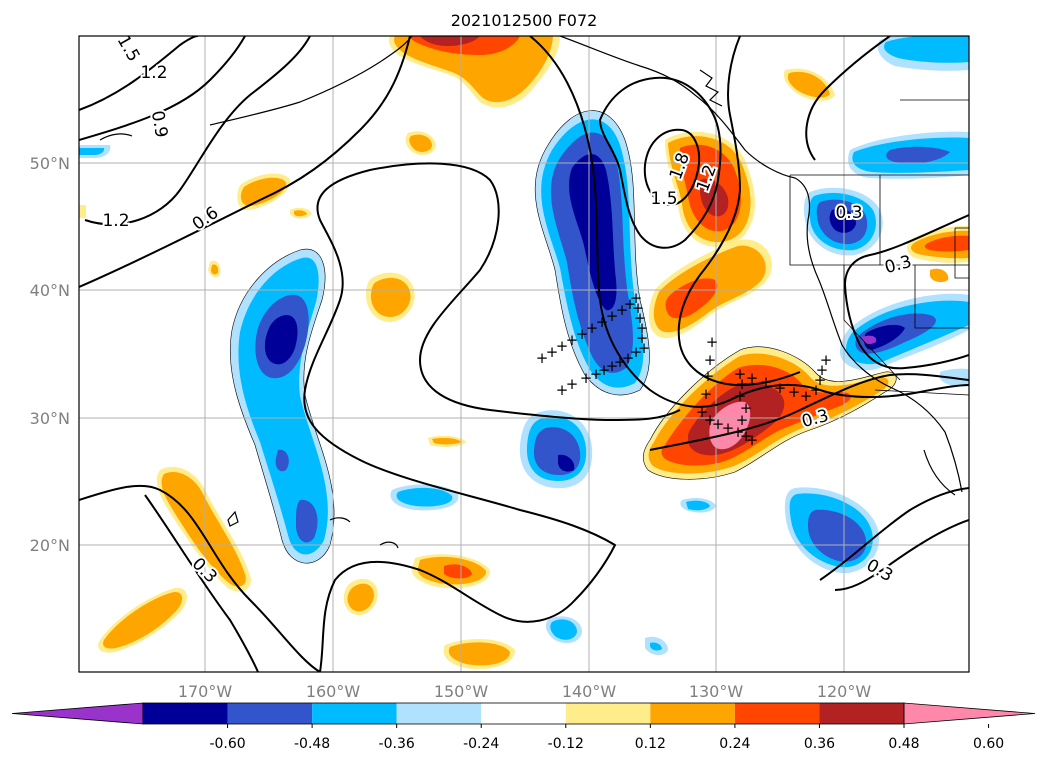 This screenshot has width=1047, height=763. What do you see at coordinates (390, 297) in the screenshot?
I see `anomaly-positive-155w` at bounding box center [390, 297].